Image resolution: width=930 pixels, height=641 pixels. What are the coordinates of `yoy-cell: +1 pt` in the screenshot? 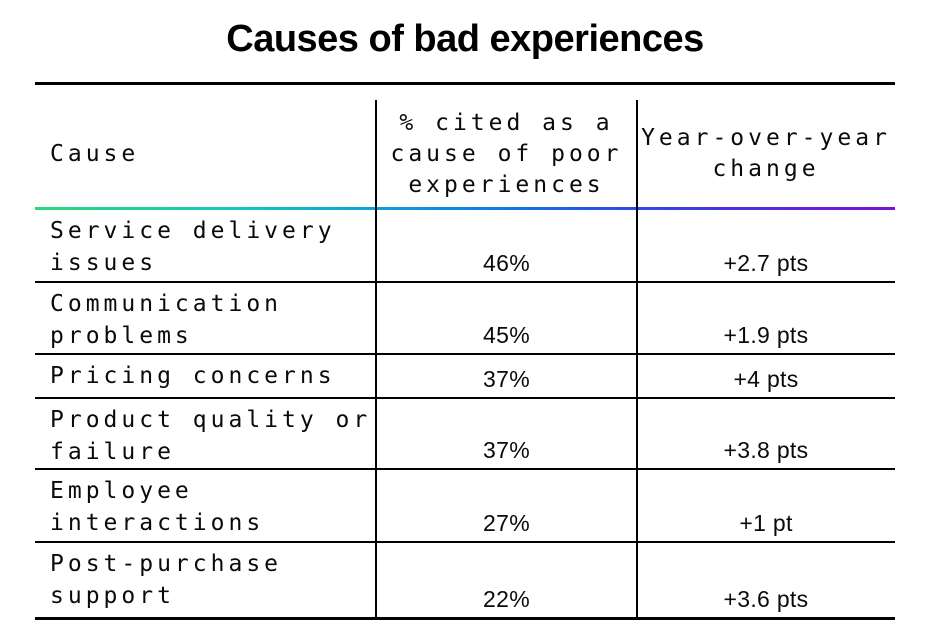 It's located at (766, 506).